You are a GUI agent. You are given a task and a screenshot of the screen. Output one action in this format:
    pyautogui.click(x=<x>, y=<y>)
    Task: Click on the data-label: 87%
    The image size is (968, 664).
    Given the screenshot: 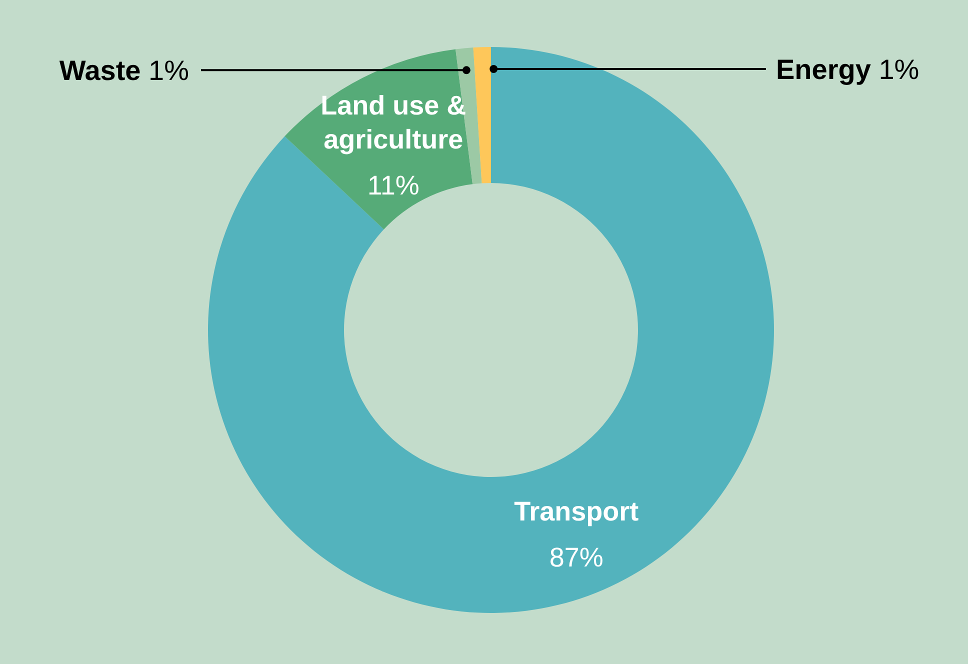 What is the action you would take?
    pyautogui.click(x=576, y=557)
    